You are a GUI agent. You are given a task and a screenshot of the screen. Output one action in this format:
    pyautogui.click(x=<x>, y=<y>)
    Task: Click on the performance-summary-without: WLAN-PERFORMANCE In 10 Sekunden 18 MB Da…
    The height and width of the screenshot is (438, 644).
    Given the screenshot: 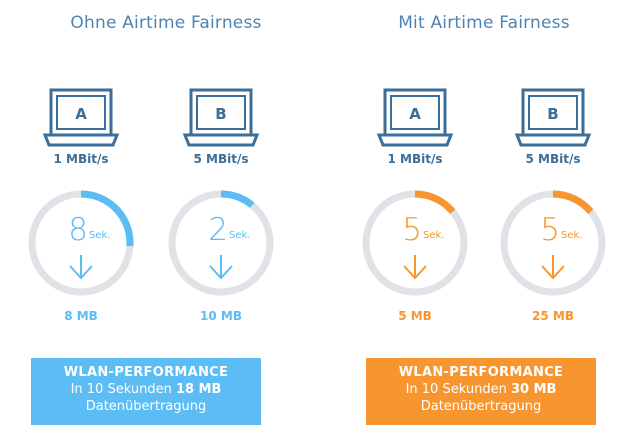 What is the action you would take?
    pyautogui.click(x=146, y=391)
    